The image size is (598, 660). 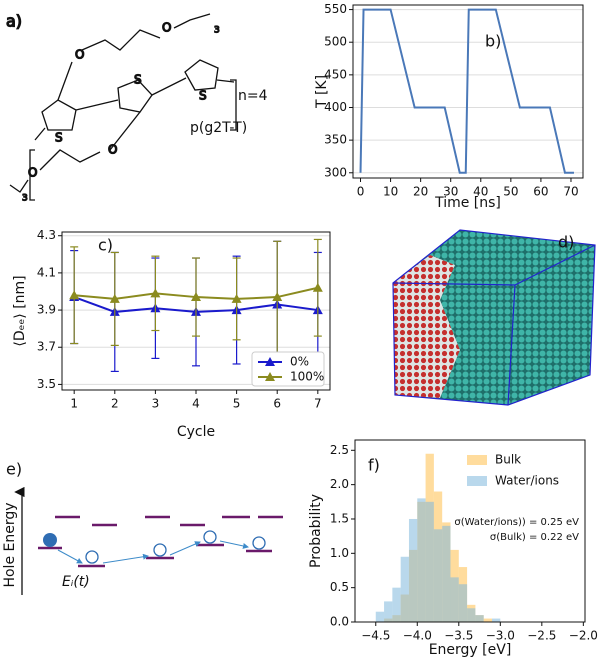 What do you see at coordinates (335, 42) in the screenshot?
I see `y-tick-label: 500` at bounding box center [335, 42].